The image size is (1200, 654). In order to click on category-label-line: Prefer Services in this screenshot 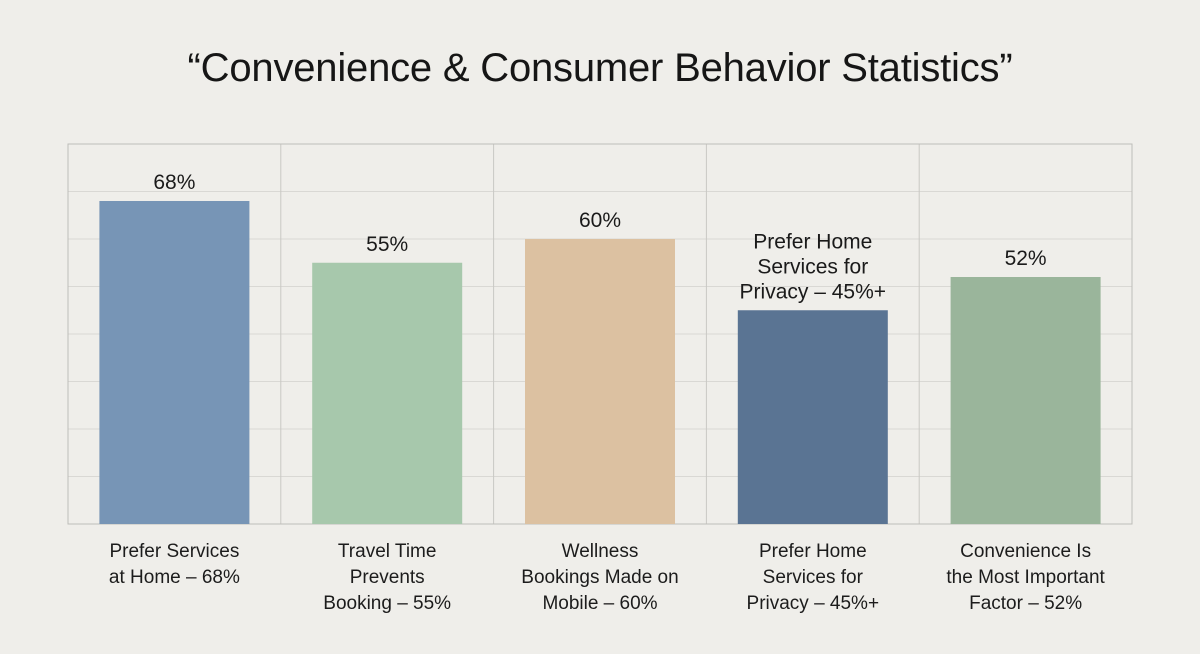, I will do `click(174, 551)`.